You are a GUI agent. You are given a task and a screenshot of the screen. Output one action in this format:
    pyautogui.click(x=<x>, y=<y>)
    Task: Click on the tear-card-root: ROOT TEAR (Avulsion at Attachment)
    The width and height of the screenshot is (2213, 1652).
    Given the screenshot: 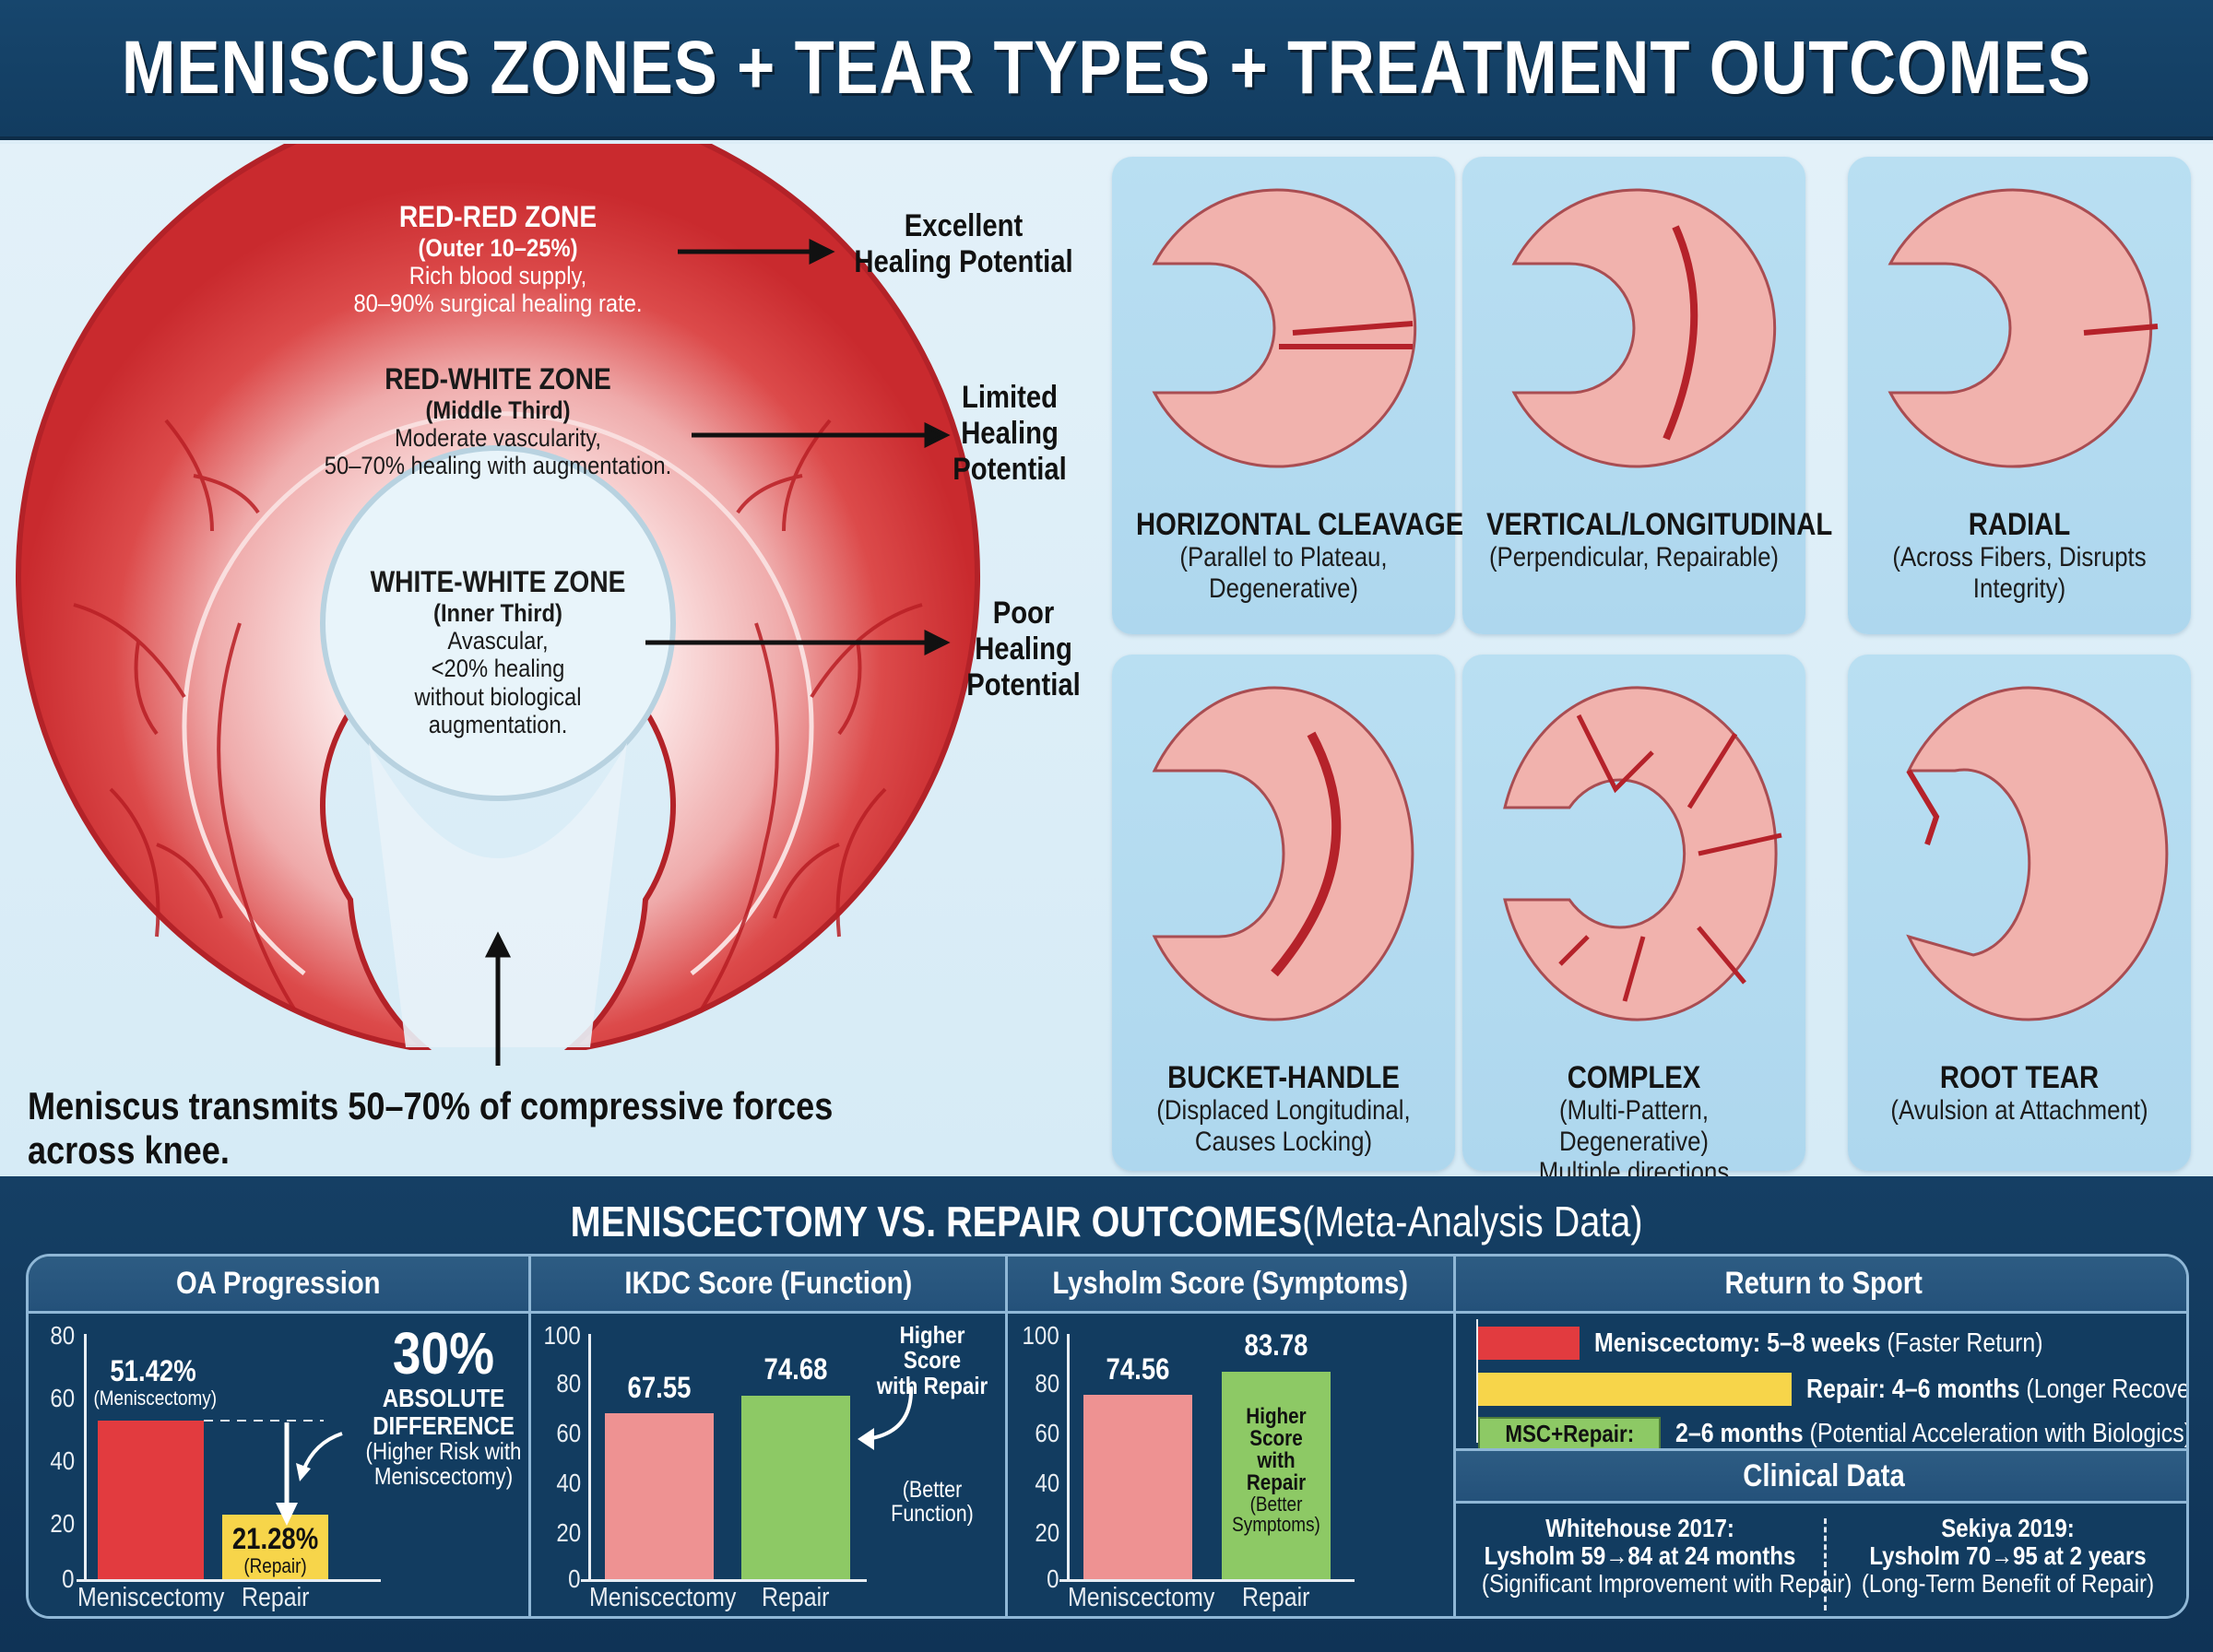 What is the action you would take?
    pyautogui.click(x=2019, y=913)
    